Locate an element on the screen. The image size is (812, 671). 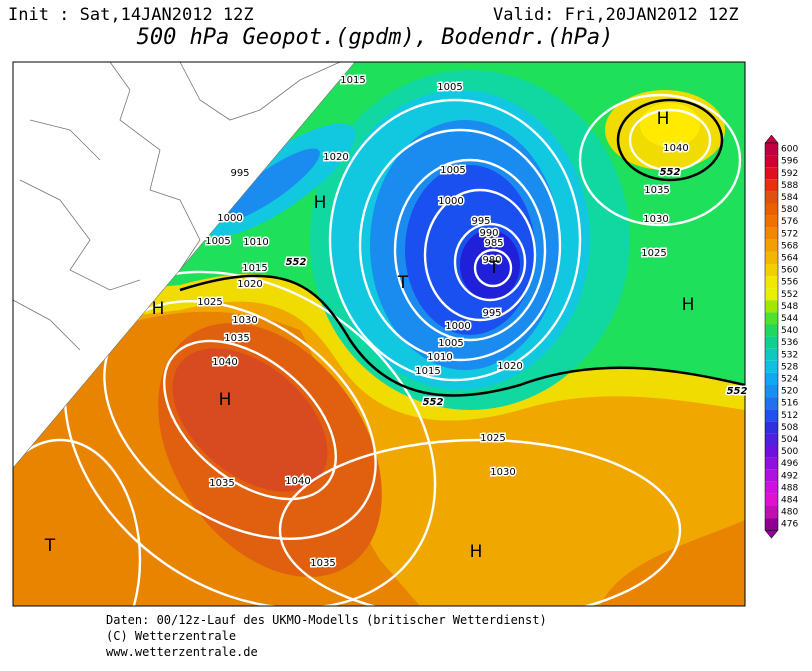
colorbar-label: 548 is located at coordinates (789, 307).